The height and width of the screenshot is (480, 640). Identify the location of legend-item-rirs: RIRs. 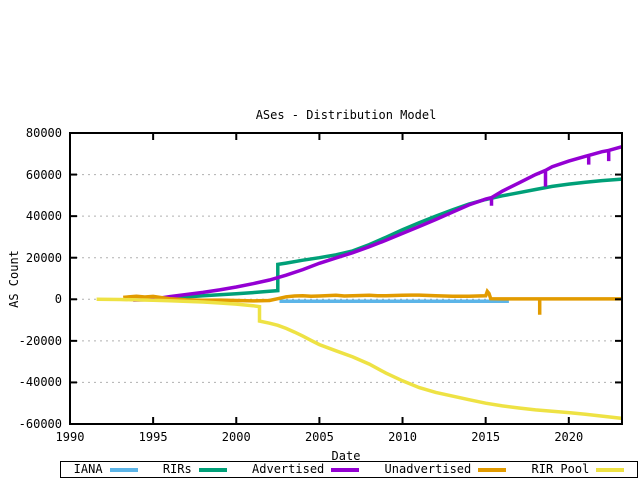
(195, 469).